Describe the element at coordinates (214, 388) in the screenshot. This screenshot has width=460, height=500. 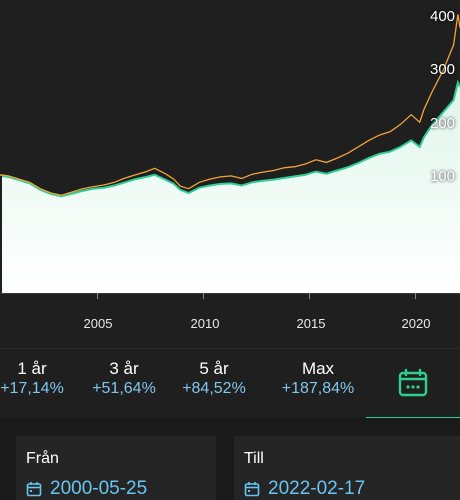
I see `period-change: +84,52%` at that location.